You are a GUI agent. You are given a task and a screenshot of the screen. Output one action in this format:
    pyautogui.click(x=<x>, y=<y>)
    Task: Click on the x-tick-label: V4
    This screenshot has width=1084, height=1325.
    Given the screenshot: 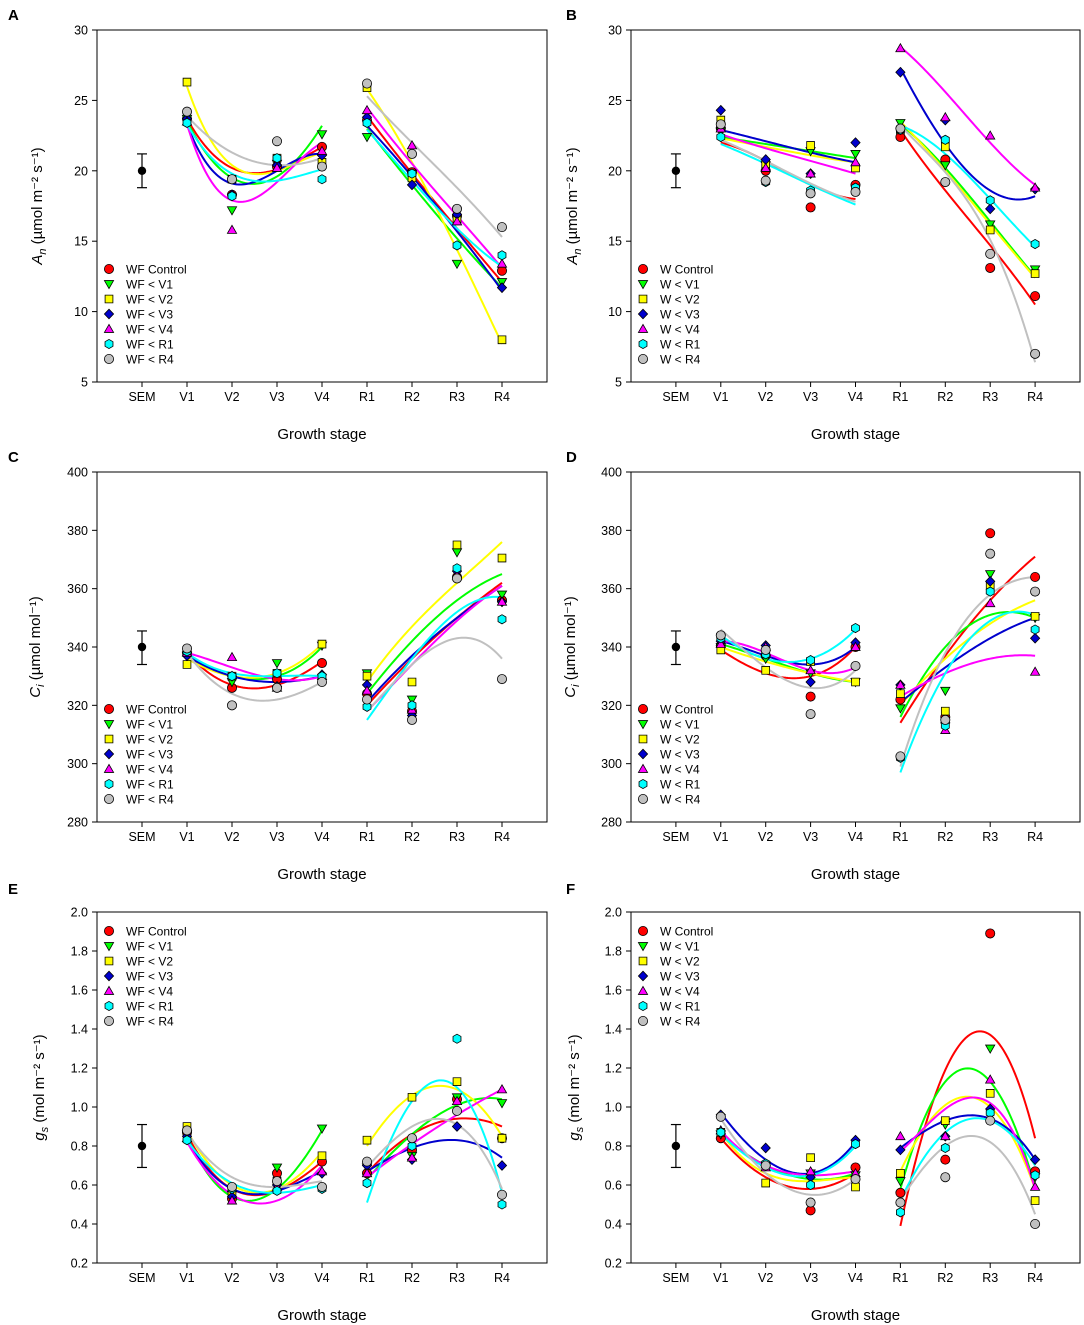 What is the action you would take?
    pyautogui.click(x=855, y=837)
    